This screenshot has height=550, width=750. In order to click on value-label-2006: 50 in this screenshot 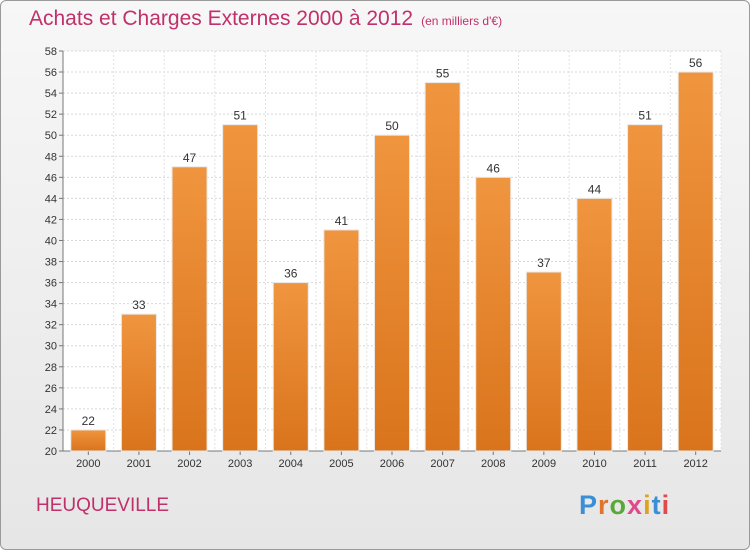, I will do `click(392, 126)`.